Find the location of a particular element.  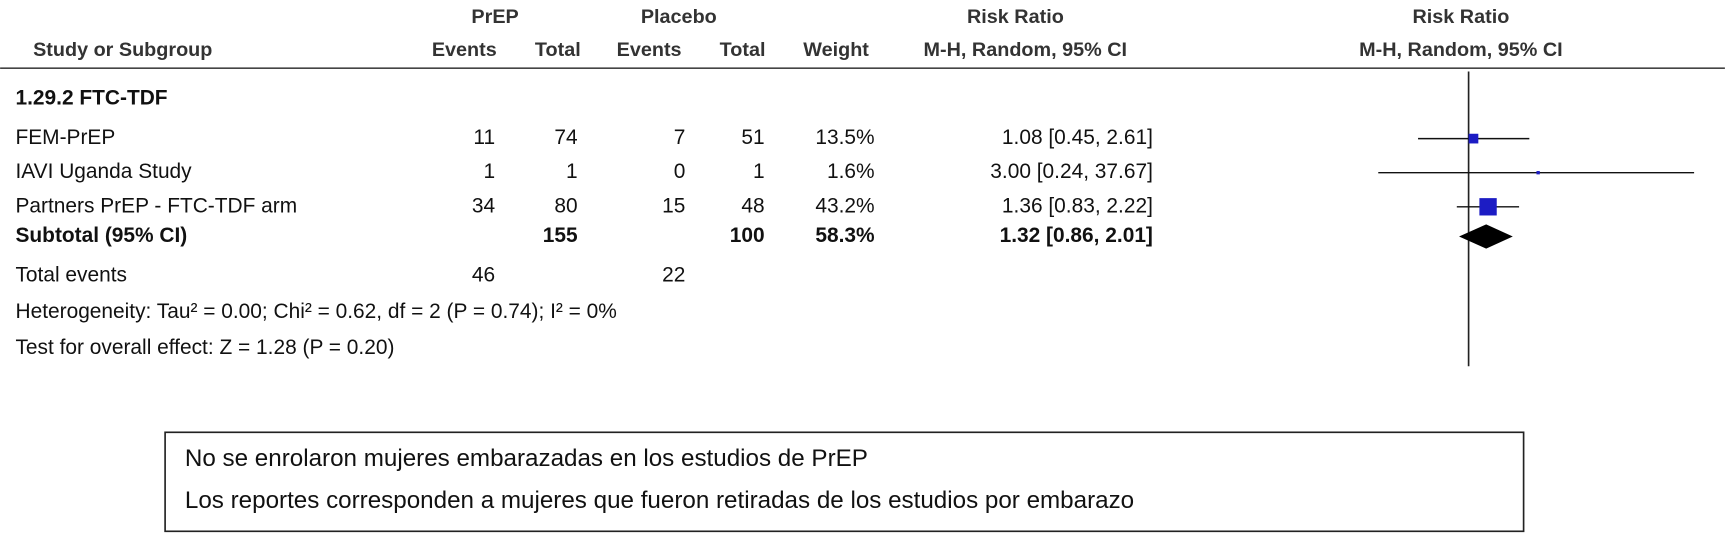

cell: 155 is located at coordinates (560, 235).